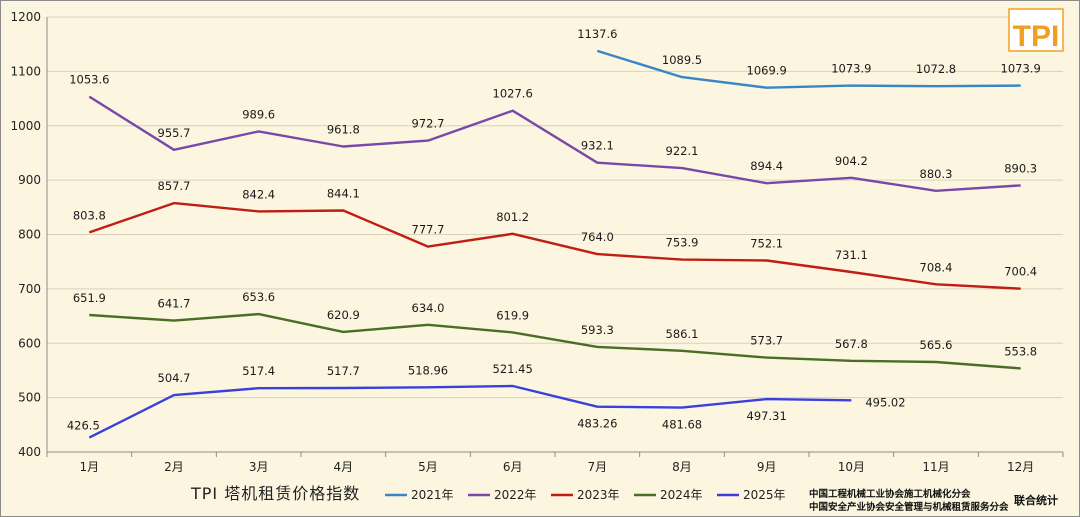  I want to click on x-tick-label: 9月, so click(767, 467).